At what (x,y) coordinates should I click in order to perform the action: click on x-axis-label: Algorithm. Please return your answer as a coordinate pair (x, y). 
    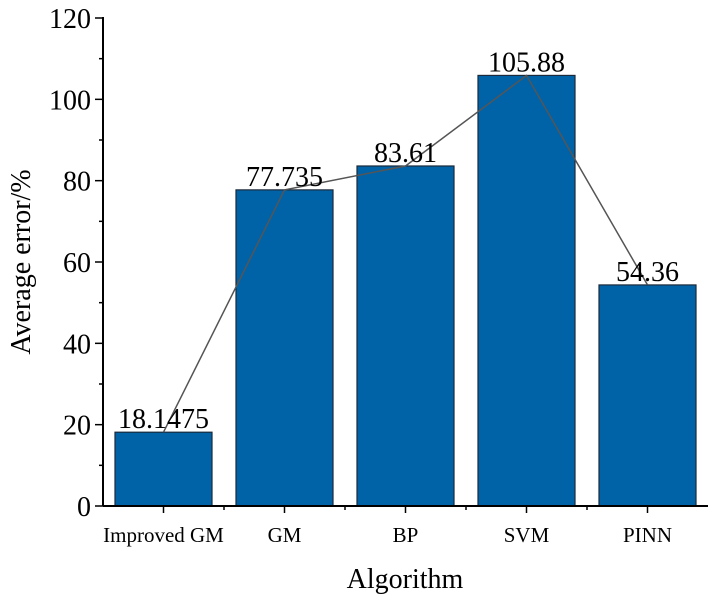
    Looking at the image, I should click on (405, 579).